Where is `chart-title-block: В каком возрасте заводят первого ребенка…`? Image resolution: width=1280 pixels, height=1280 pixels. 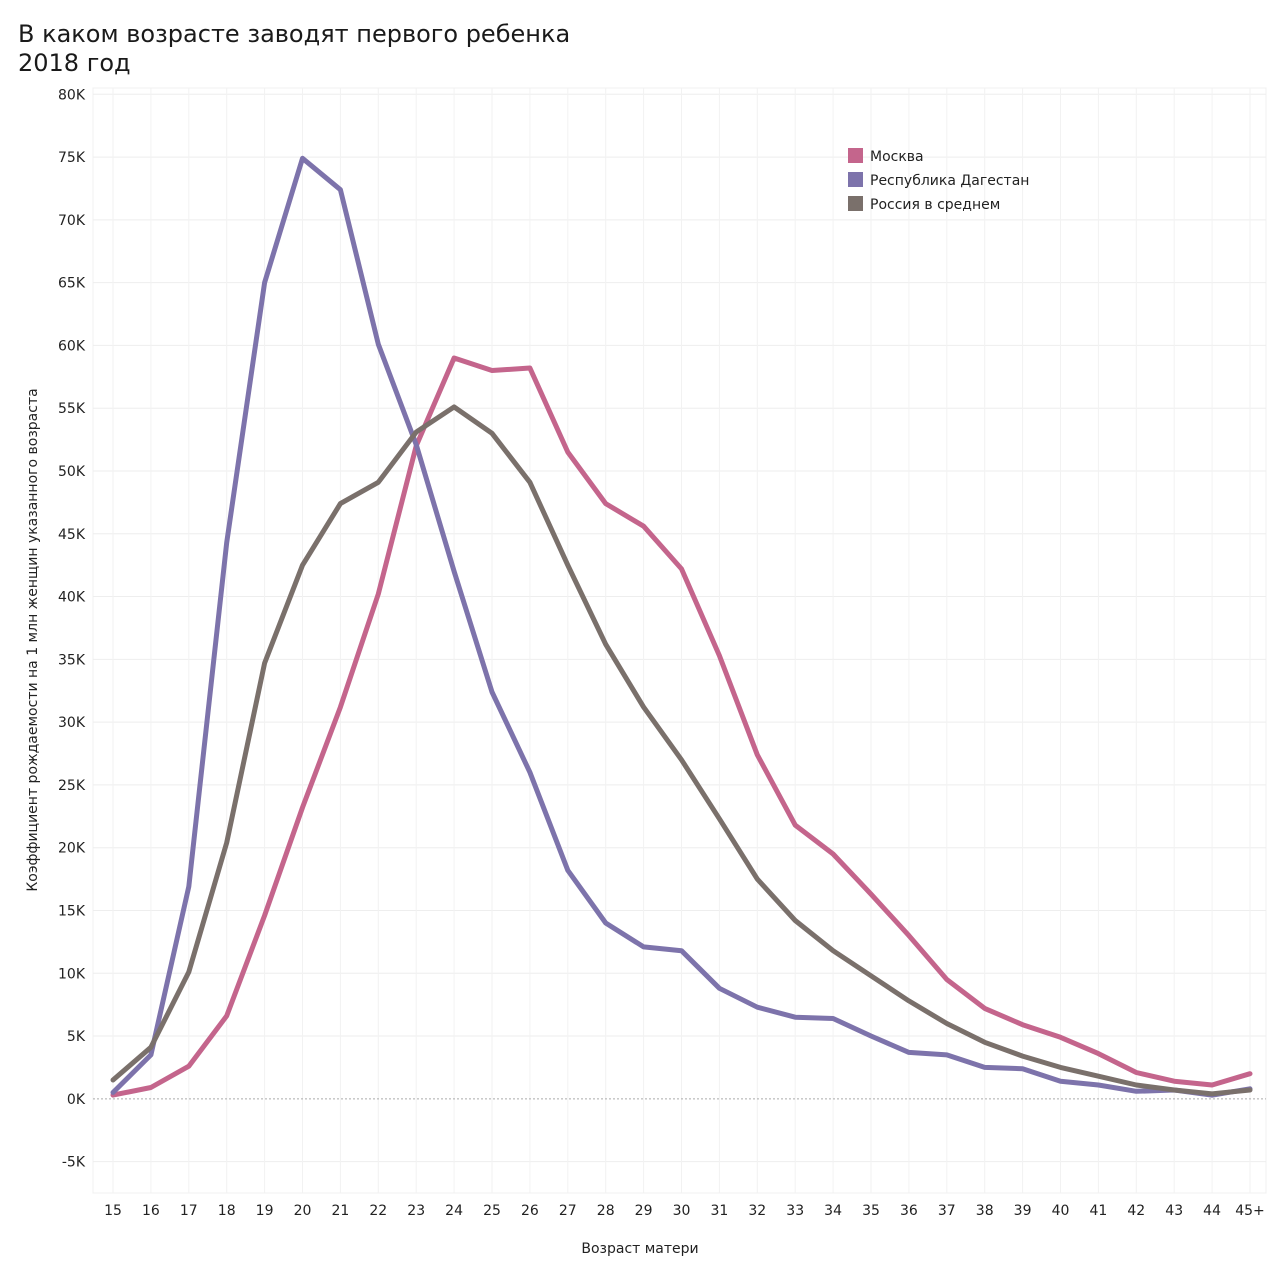
chart-title-block: В каком возрасте заводят первого ребенка… is located at coordinates (294, 49).